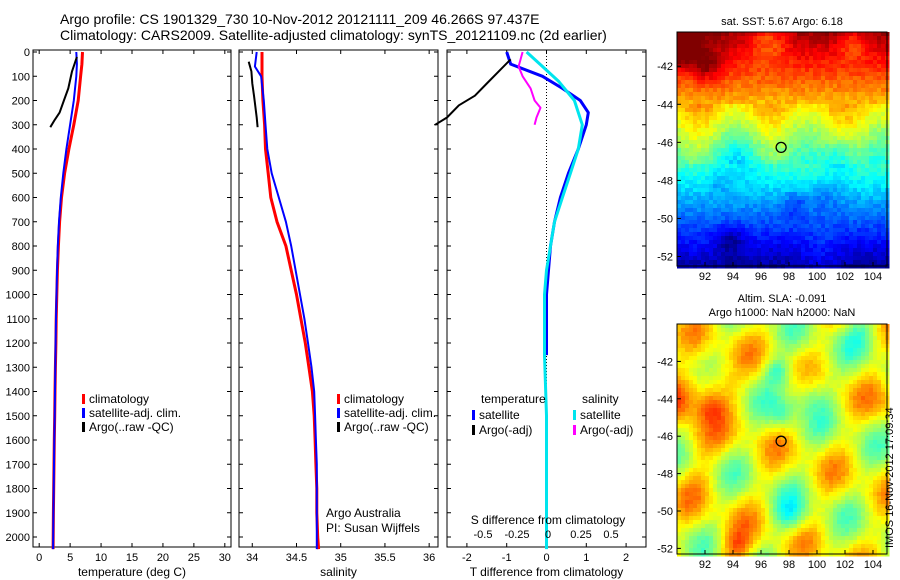  What do you see at coordinates (610, 535) in the screenshot?
I see `s-tick-label: 0.5` at bounding box center [610, 535].